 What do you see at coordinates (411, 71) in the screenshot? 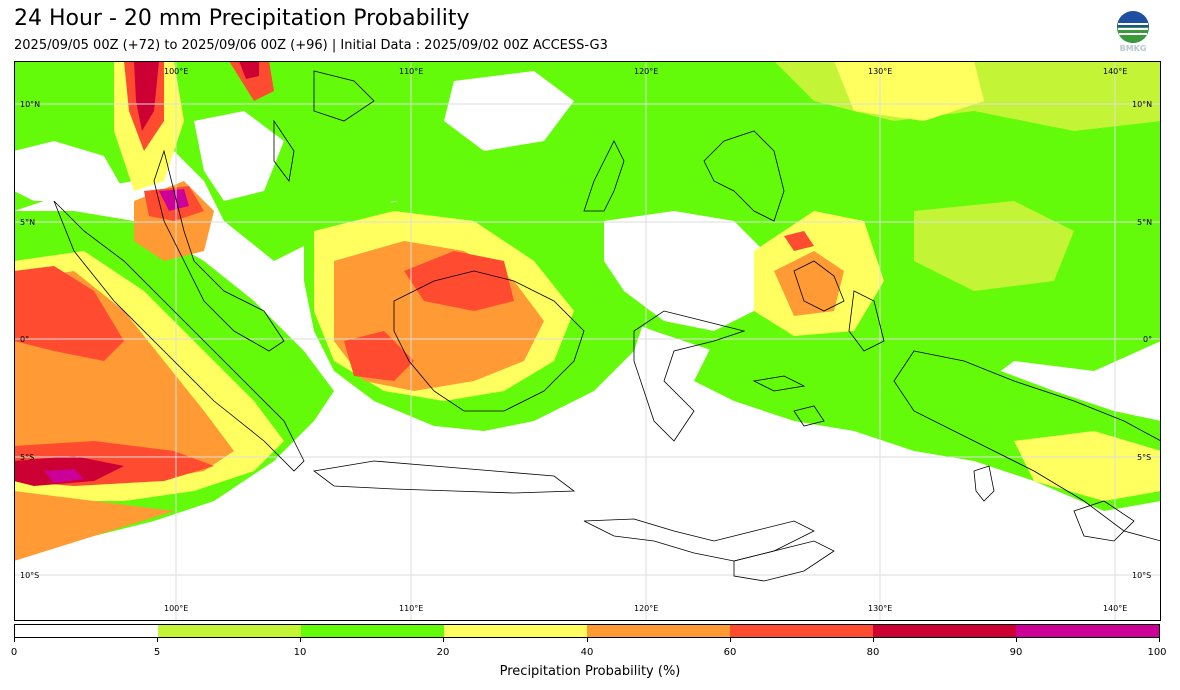
I see `lon-label-top: 110°E` at bounding box center [411, 71].